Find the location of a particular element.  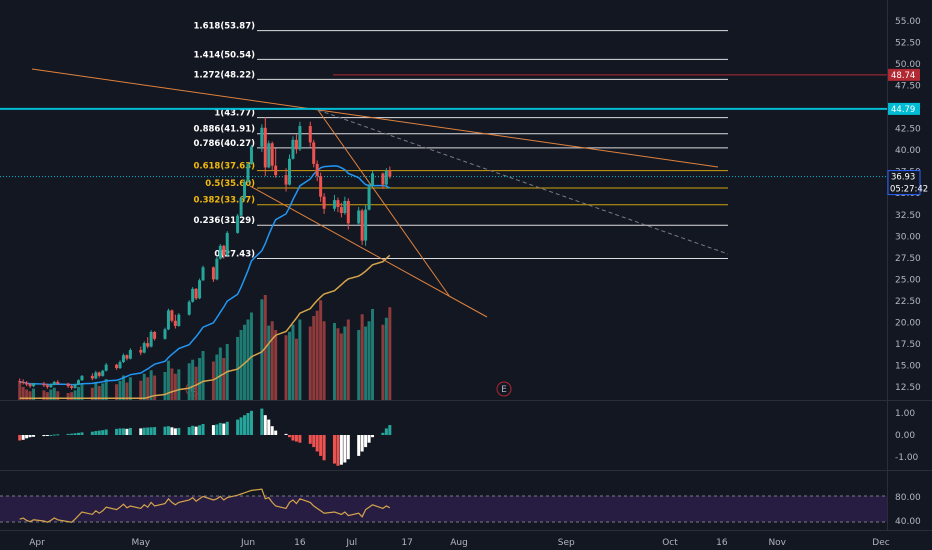

earnings-event-marker is located at coordinates (504, 389).